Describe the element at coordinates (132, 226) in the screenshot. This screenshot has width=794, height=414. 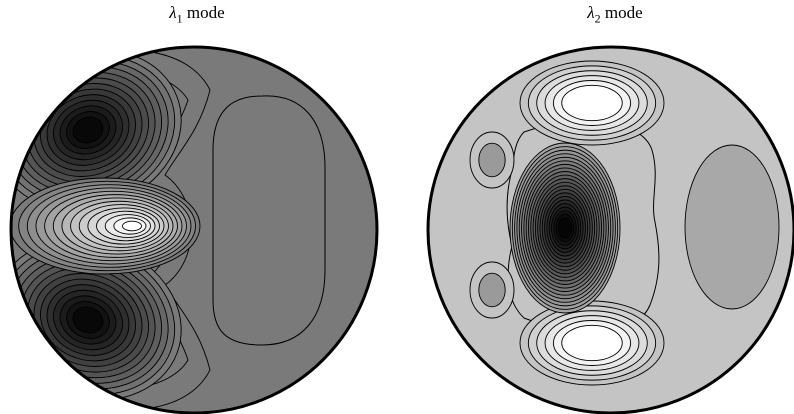
I see `lambda1-center-peak-contour` at that location.